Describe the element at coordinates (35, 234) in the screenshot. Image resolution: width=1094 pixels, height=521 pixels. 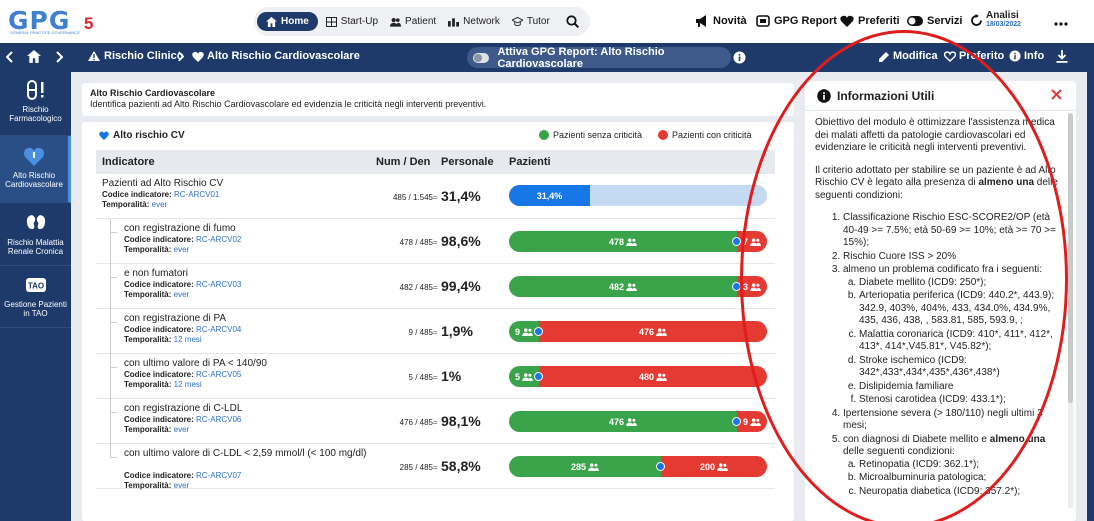
I see `sidebar-item-rischio-renale: Rischio Malattia Renale Cronica` at that location.